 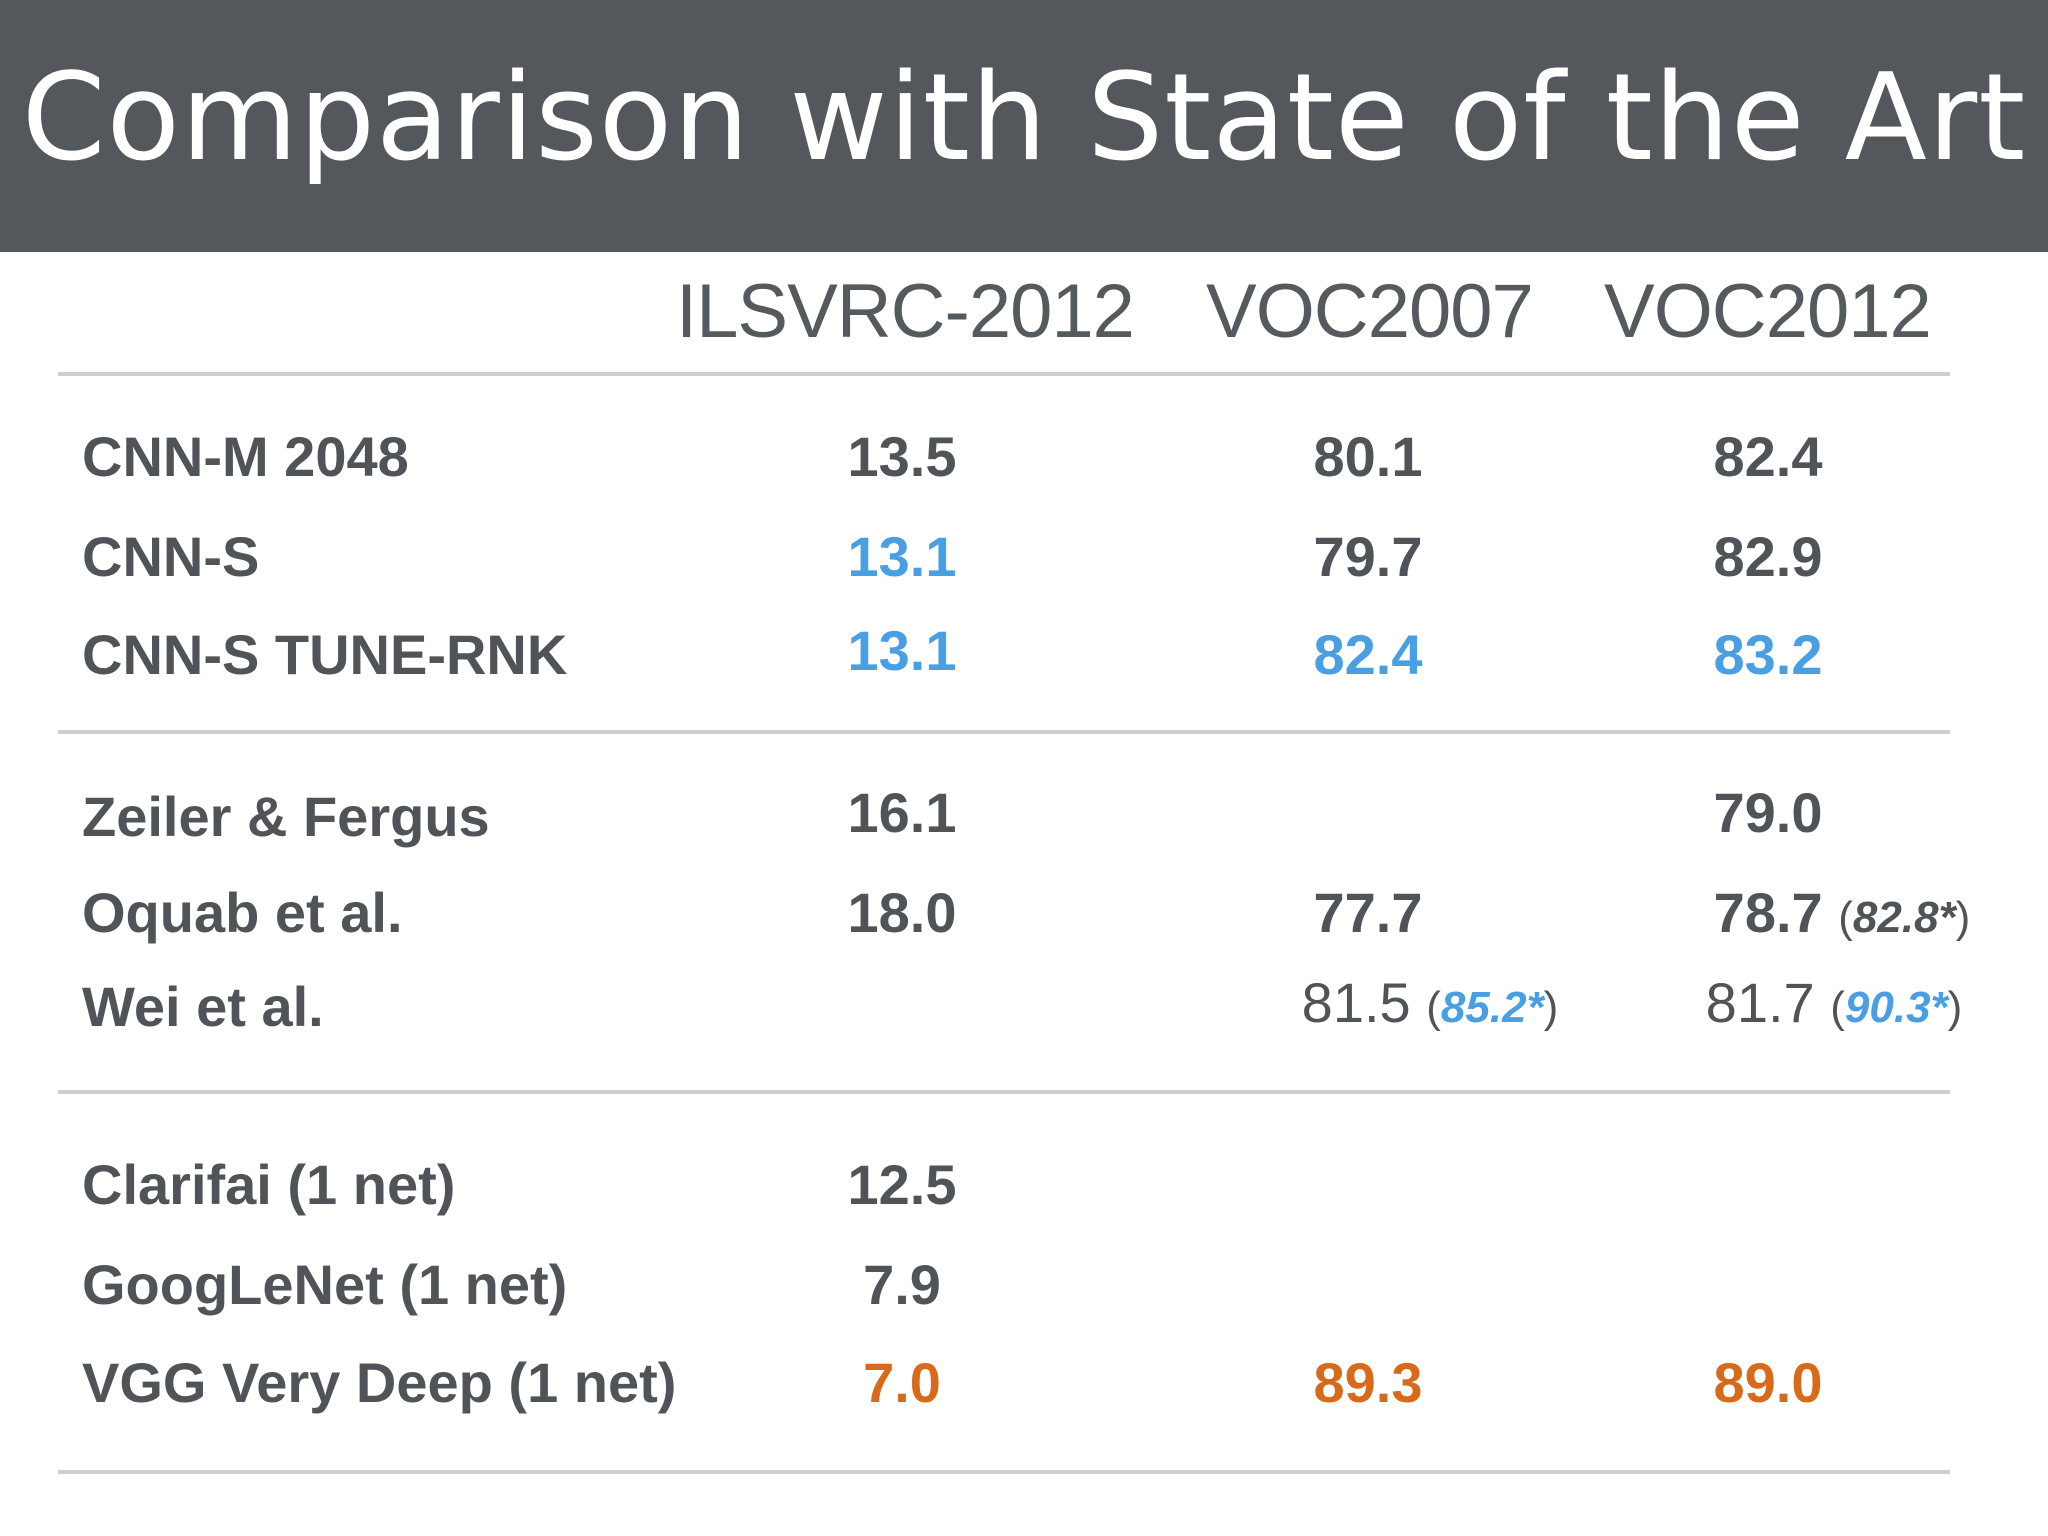 I want to click on wei-voc2007-value: 81.5, so click(x=1356, y=1002).